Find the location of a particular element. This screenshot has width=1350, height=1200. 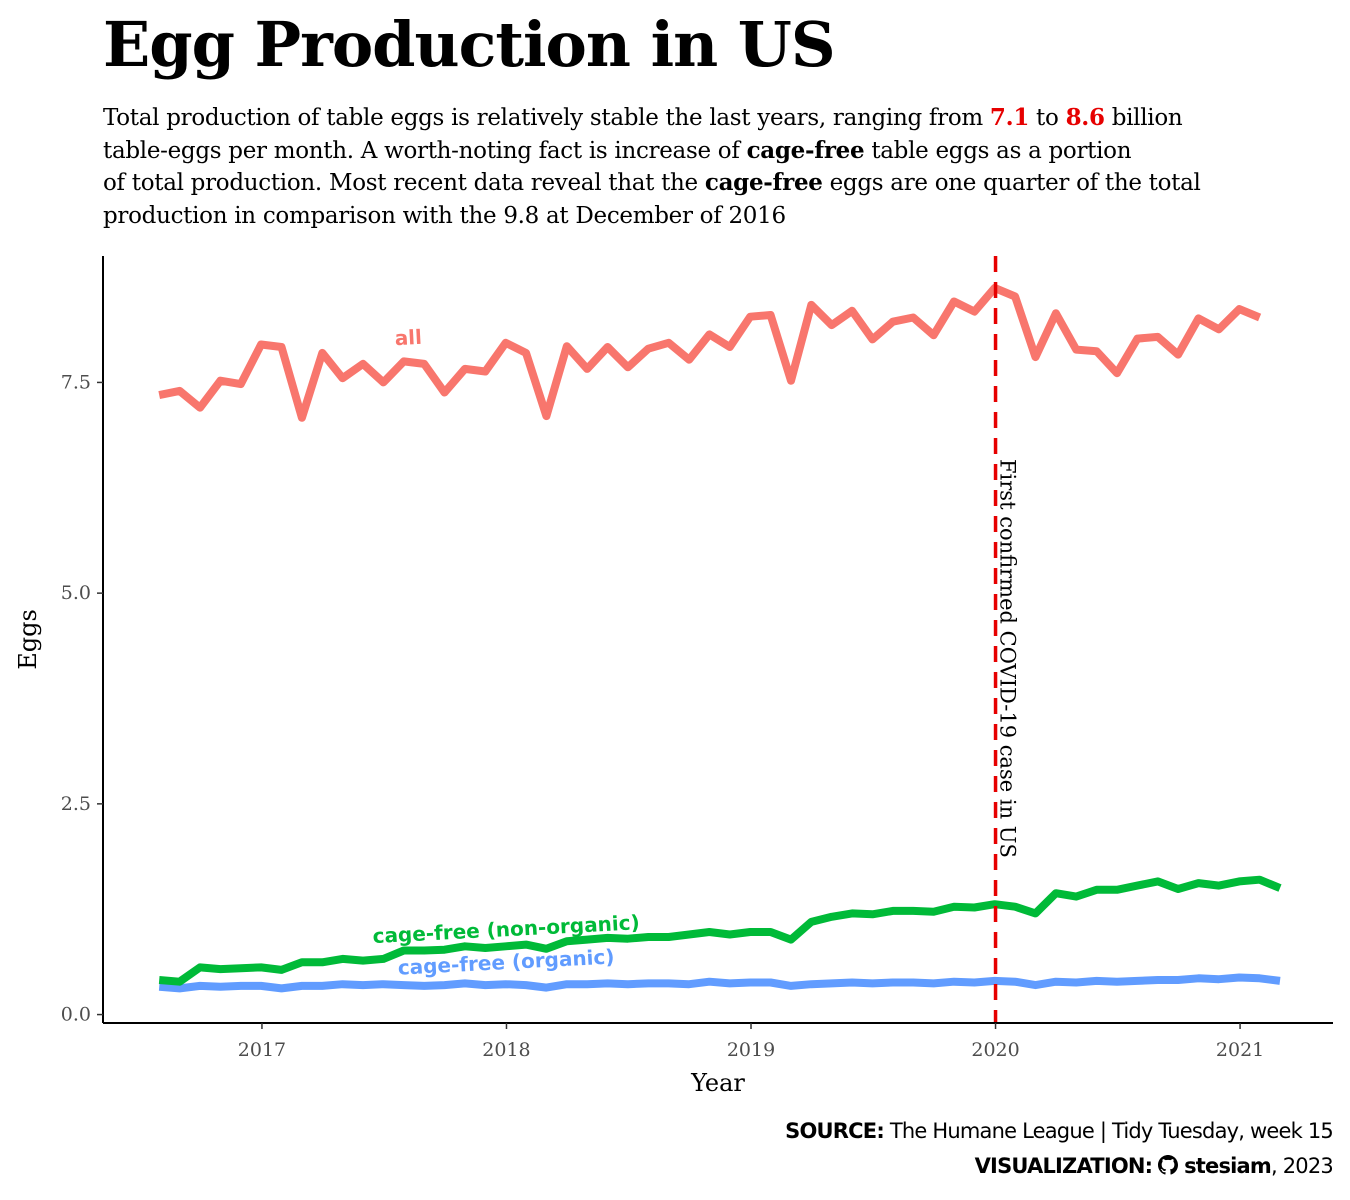

caption-visualization-line: VISUALIZATION: stesiam, 2023 is located at coordinates (1059, 1166).